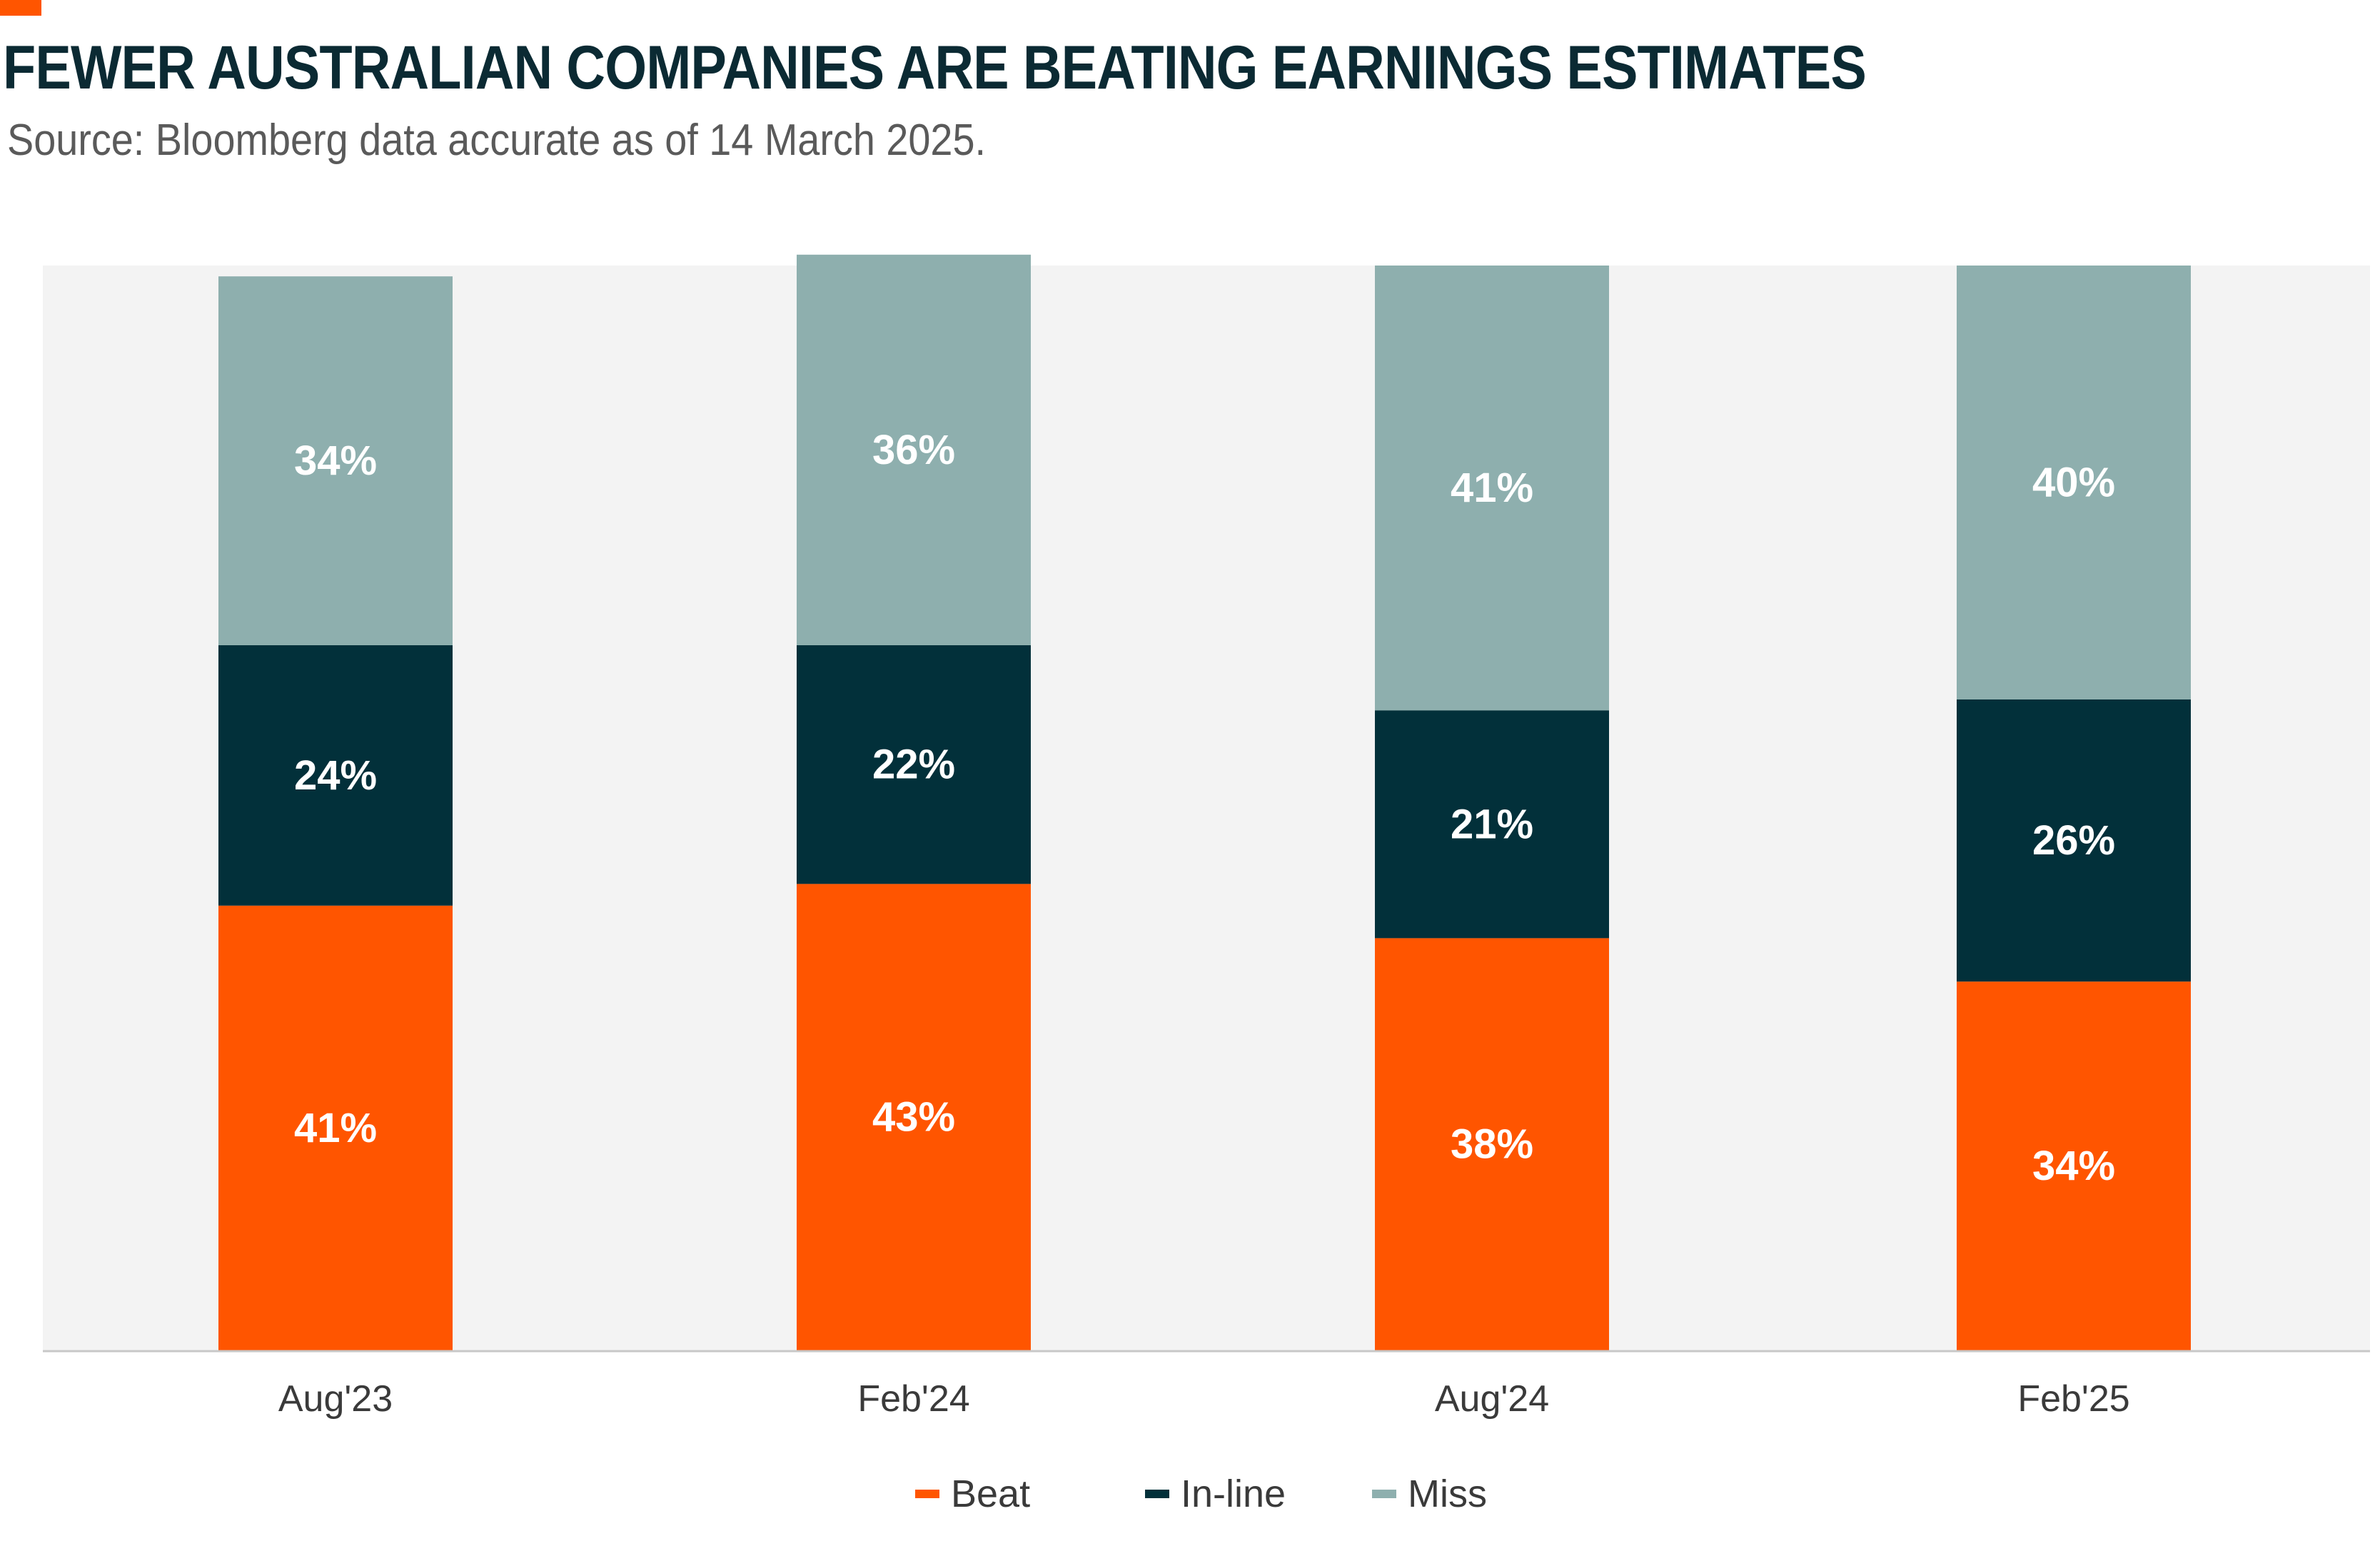 This screenshot has height=1551, width=2380. Describe the element at coordinates (927, 1494) in the screenshot. I see `legend-swatch-beat` at that location.